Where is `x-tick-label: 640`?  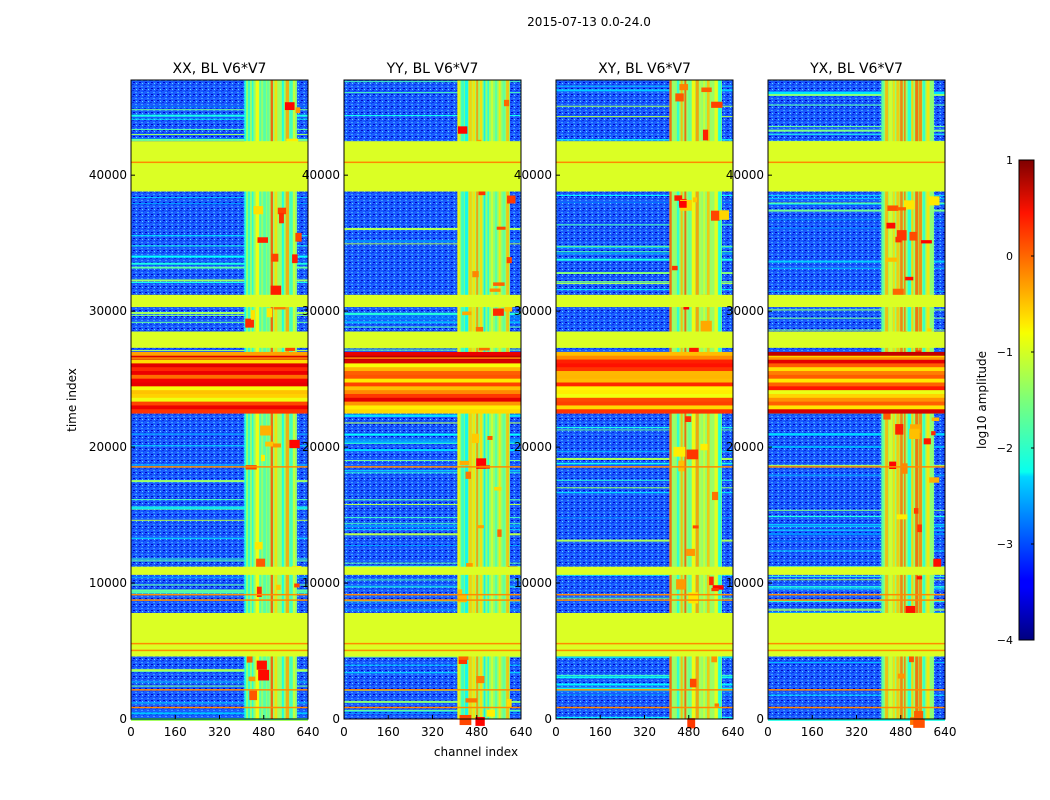 x-tick-label: 640 is located at coordinates (945, 732).